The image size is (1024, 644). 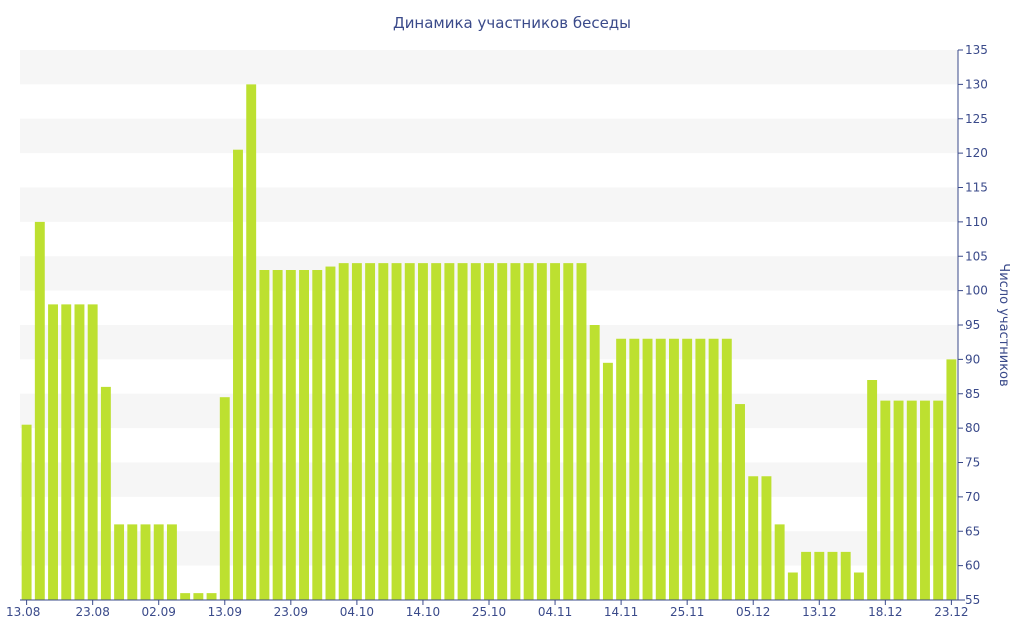 What do you see at coordinates (976, 291) in the screenshot?
I see `y-tick-label: 100` at bounding box center [976, 291].